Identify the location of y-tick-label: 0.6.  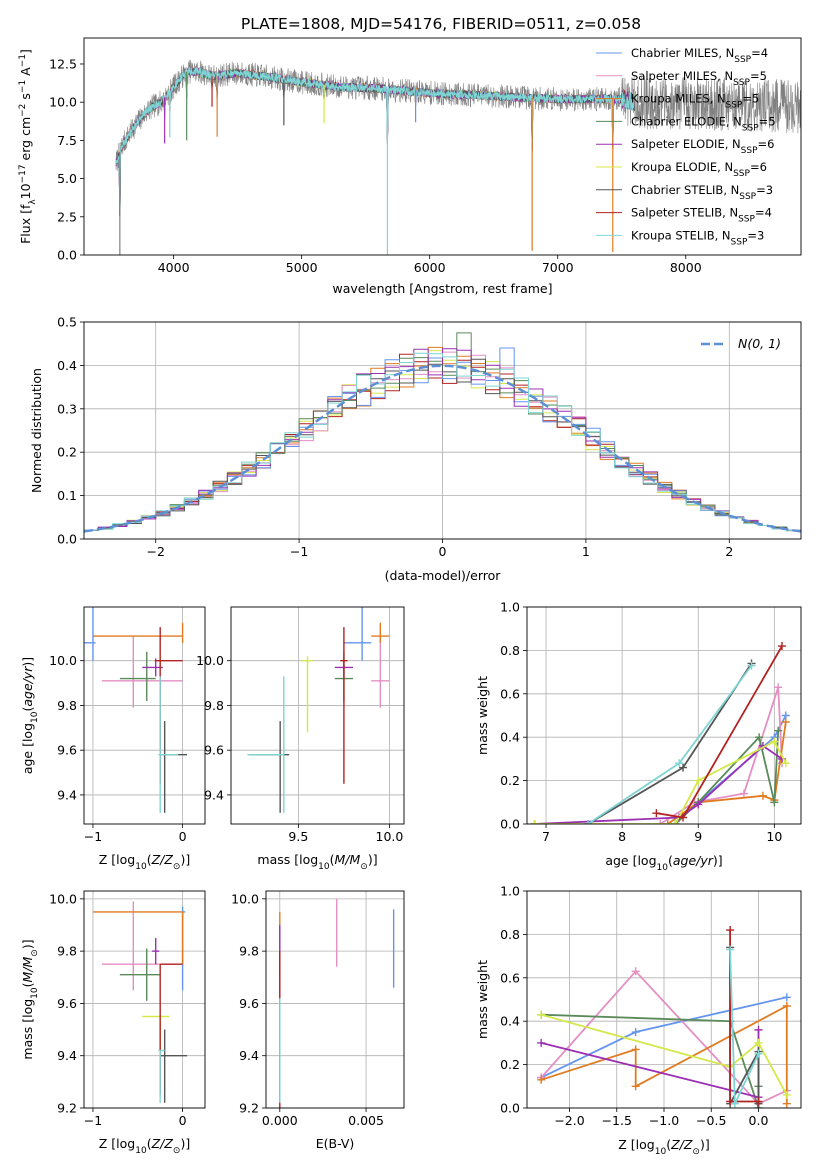
(510, 693).